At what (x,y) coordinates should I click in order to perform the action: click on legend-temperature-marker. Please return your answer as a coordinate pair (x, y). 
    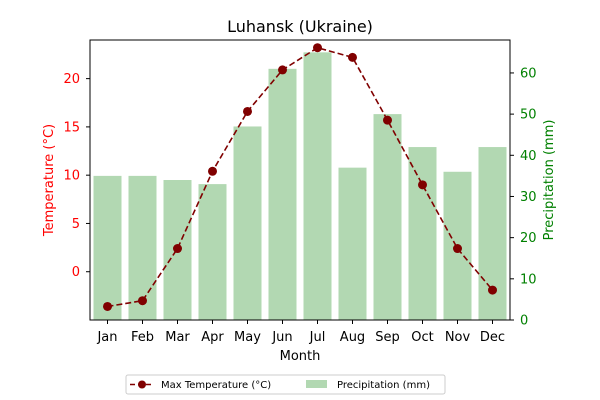
    Looking at the image, I should click on (142, 384).